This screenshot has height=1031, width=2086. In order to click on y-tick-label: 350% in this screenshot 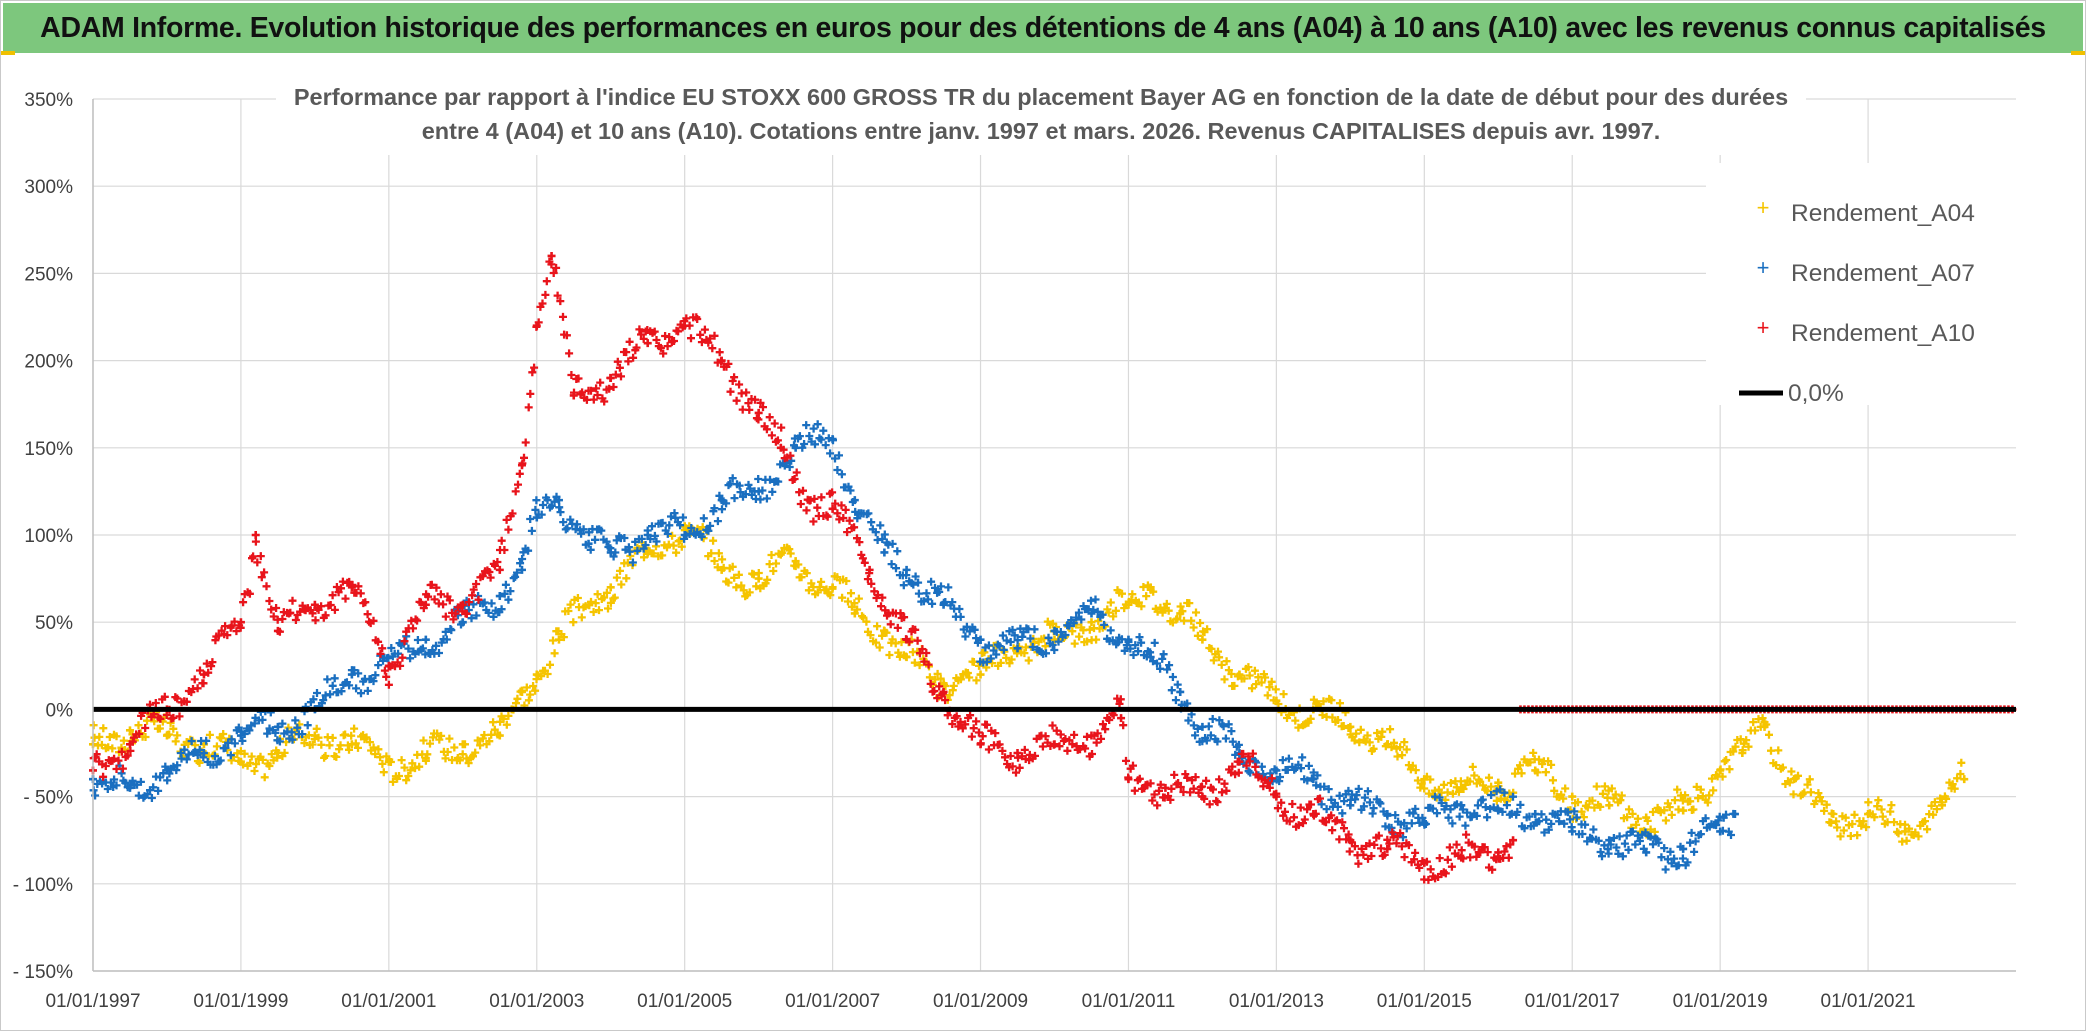, I will do `click(48, 100)`.